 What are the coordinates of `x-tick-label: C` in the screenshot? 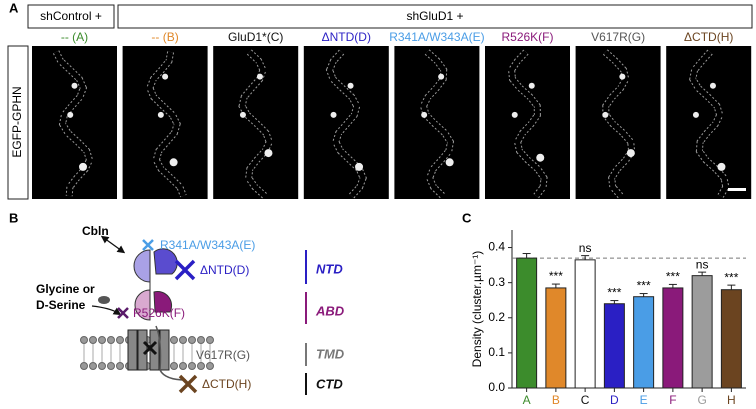 It's located at (585, 400).